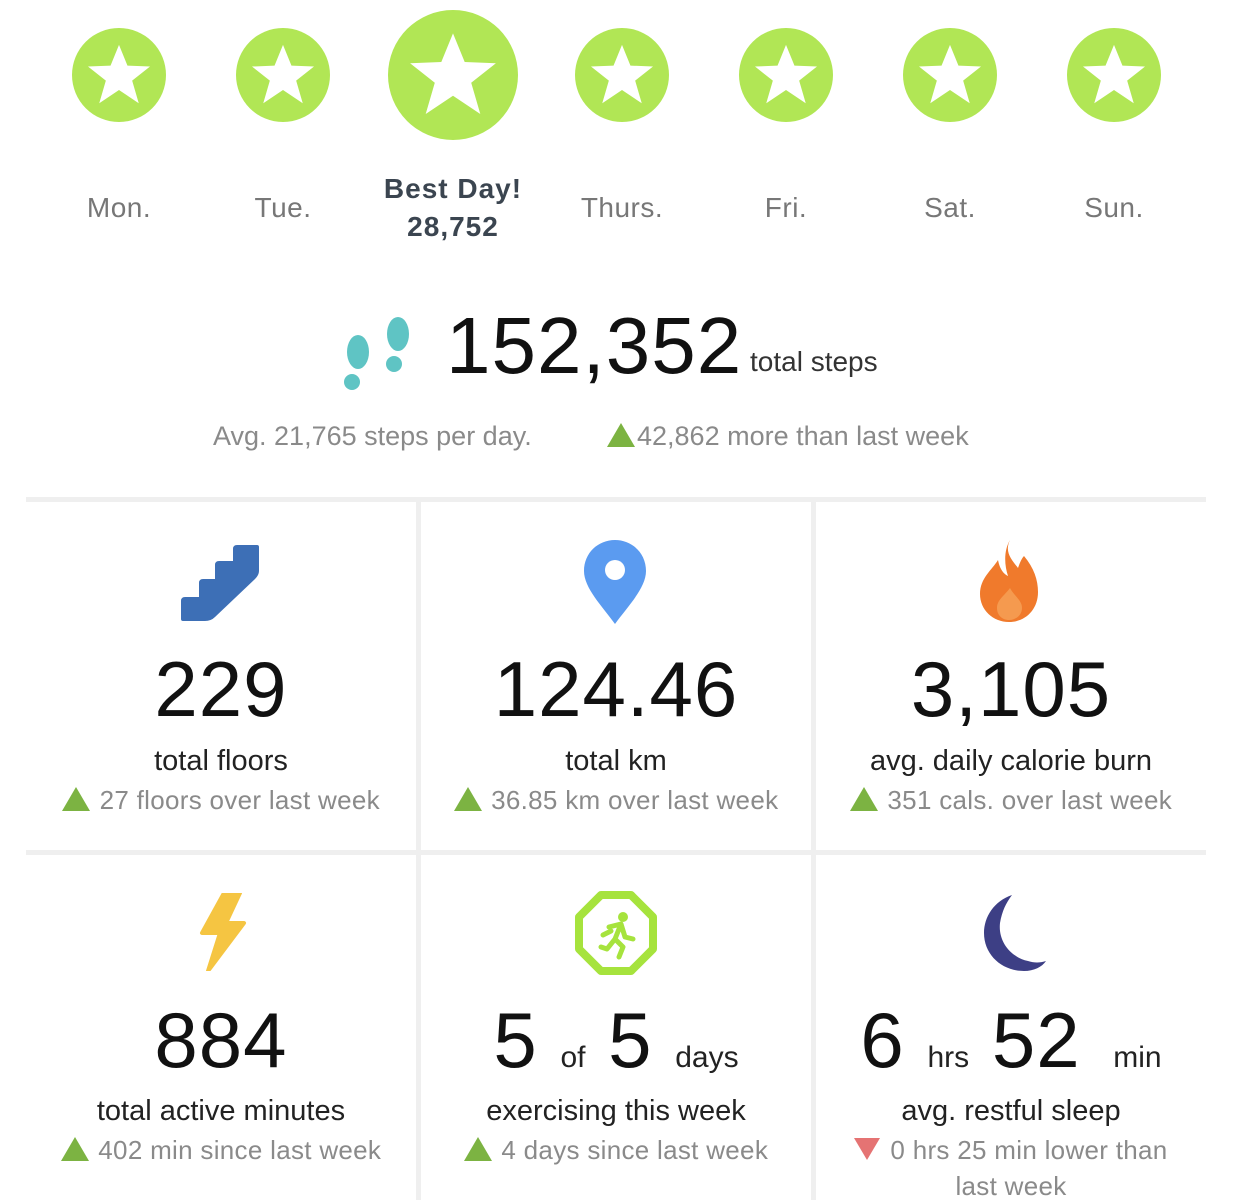 This screenshot has width=1242, height=1200. I want to click on steps-unit: total steps, so click(814, 361).